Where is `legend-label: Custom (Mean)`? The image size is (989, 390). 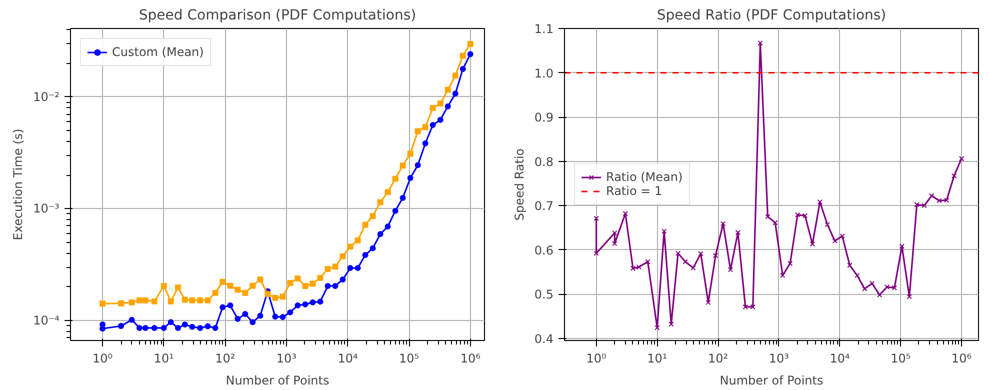
legend-label: Custom (Mean) is located at coordinates (158, 52).